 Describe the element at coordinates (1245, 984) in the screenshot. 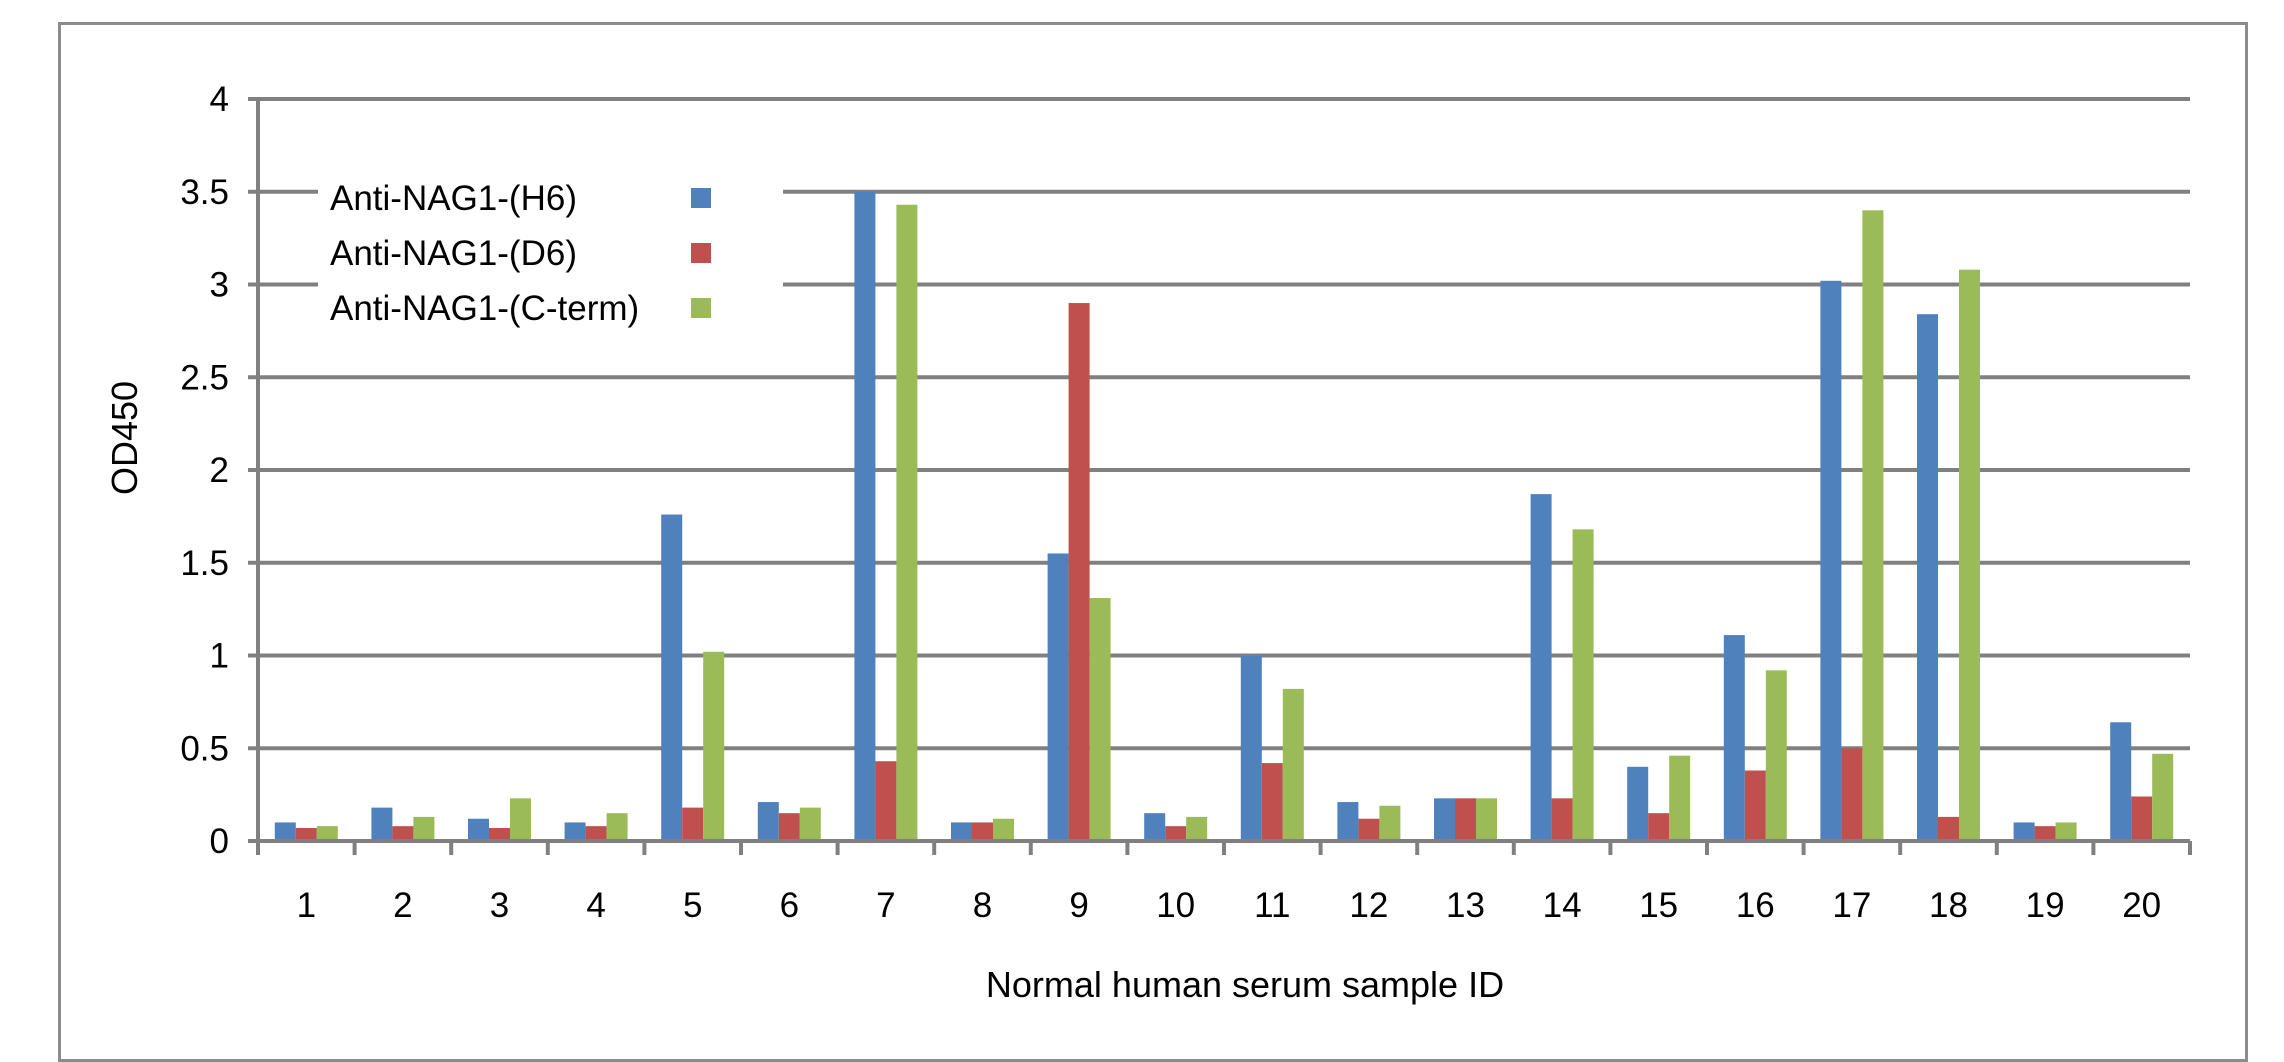

I see `x-axis-title: Normal human serum sample ID` at that location.